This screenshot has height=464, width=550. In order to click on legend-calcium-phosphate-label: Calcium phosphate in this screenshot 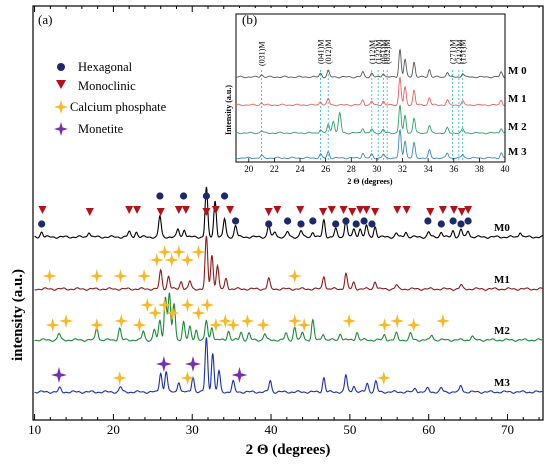, I will do `click(118, 107)`.